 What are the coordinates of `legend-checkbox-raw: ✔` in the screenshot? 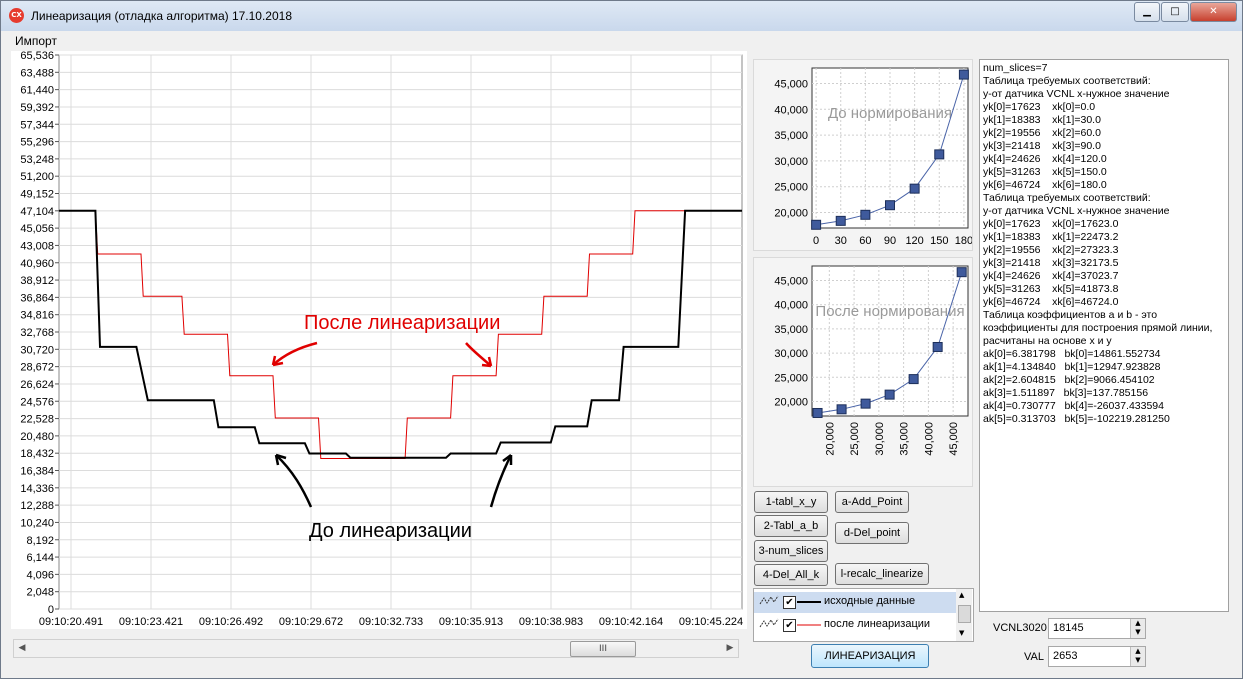 It's located at (789, 602).